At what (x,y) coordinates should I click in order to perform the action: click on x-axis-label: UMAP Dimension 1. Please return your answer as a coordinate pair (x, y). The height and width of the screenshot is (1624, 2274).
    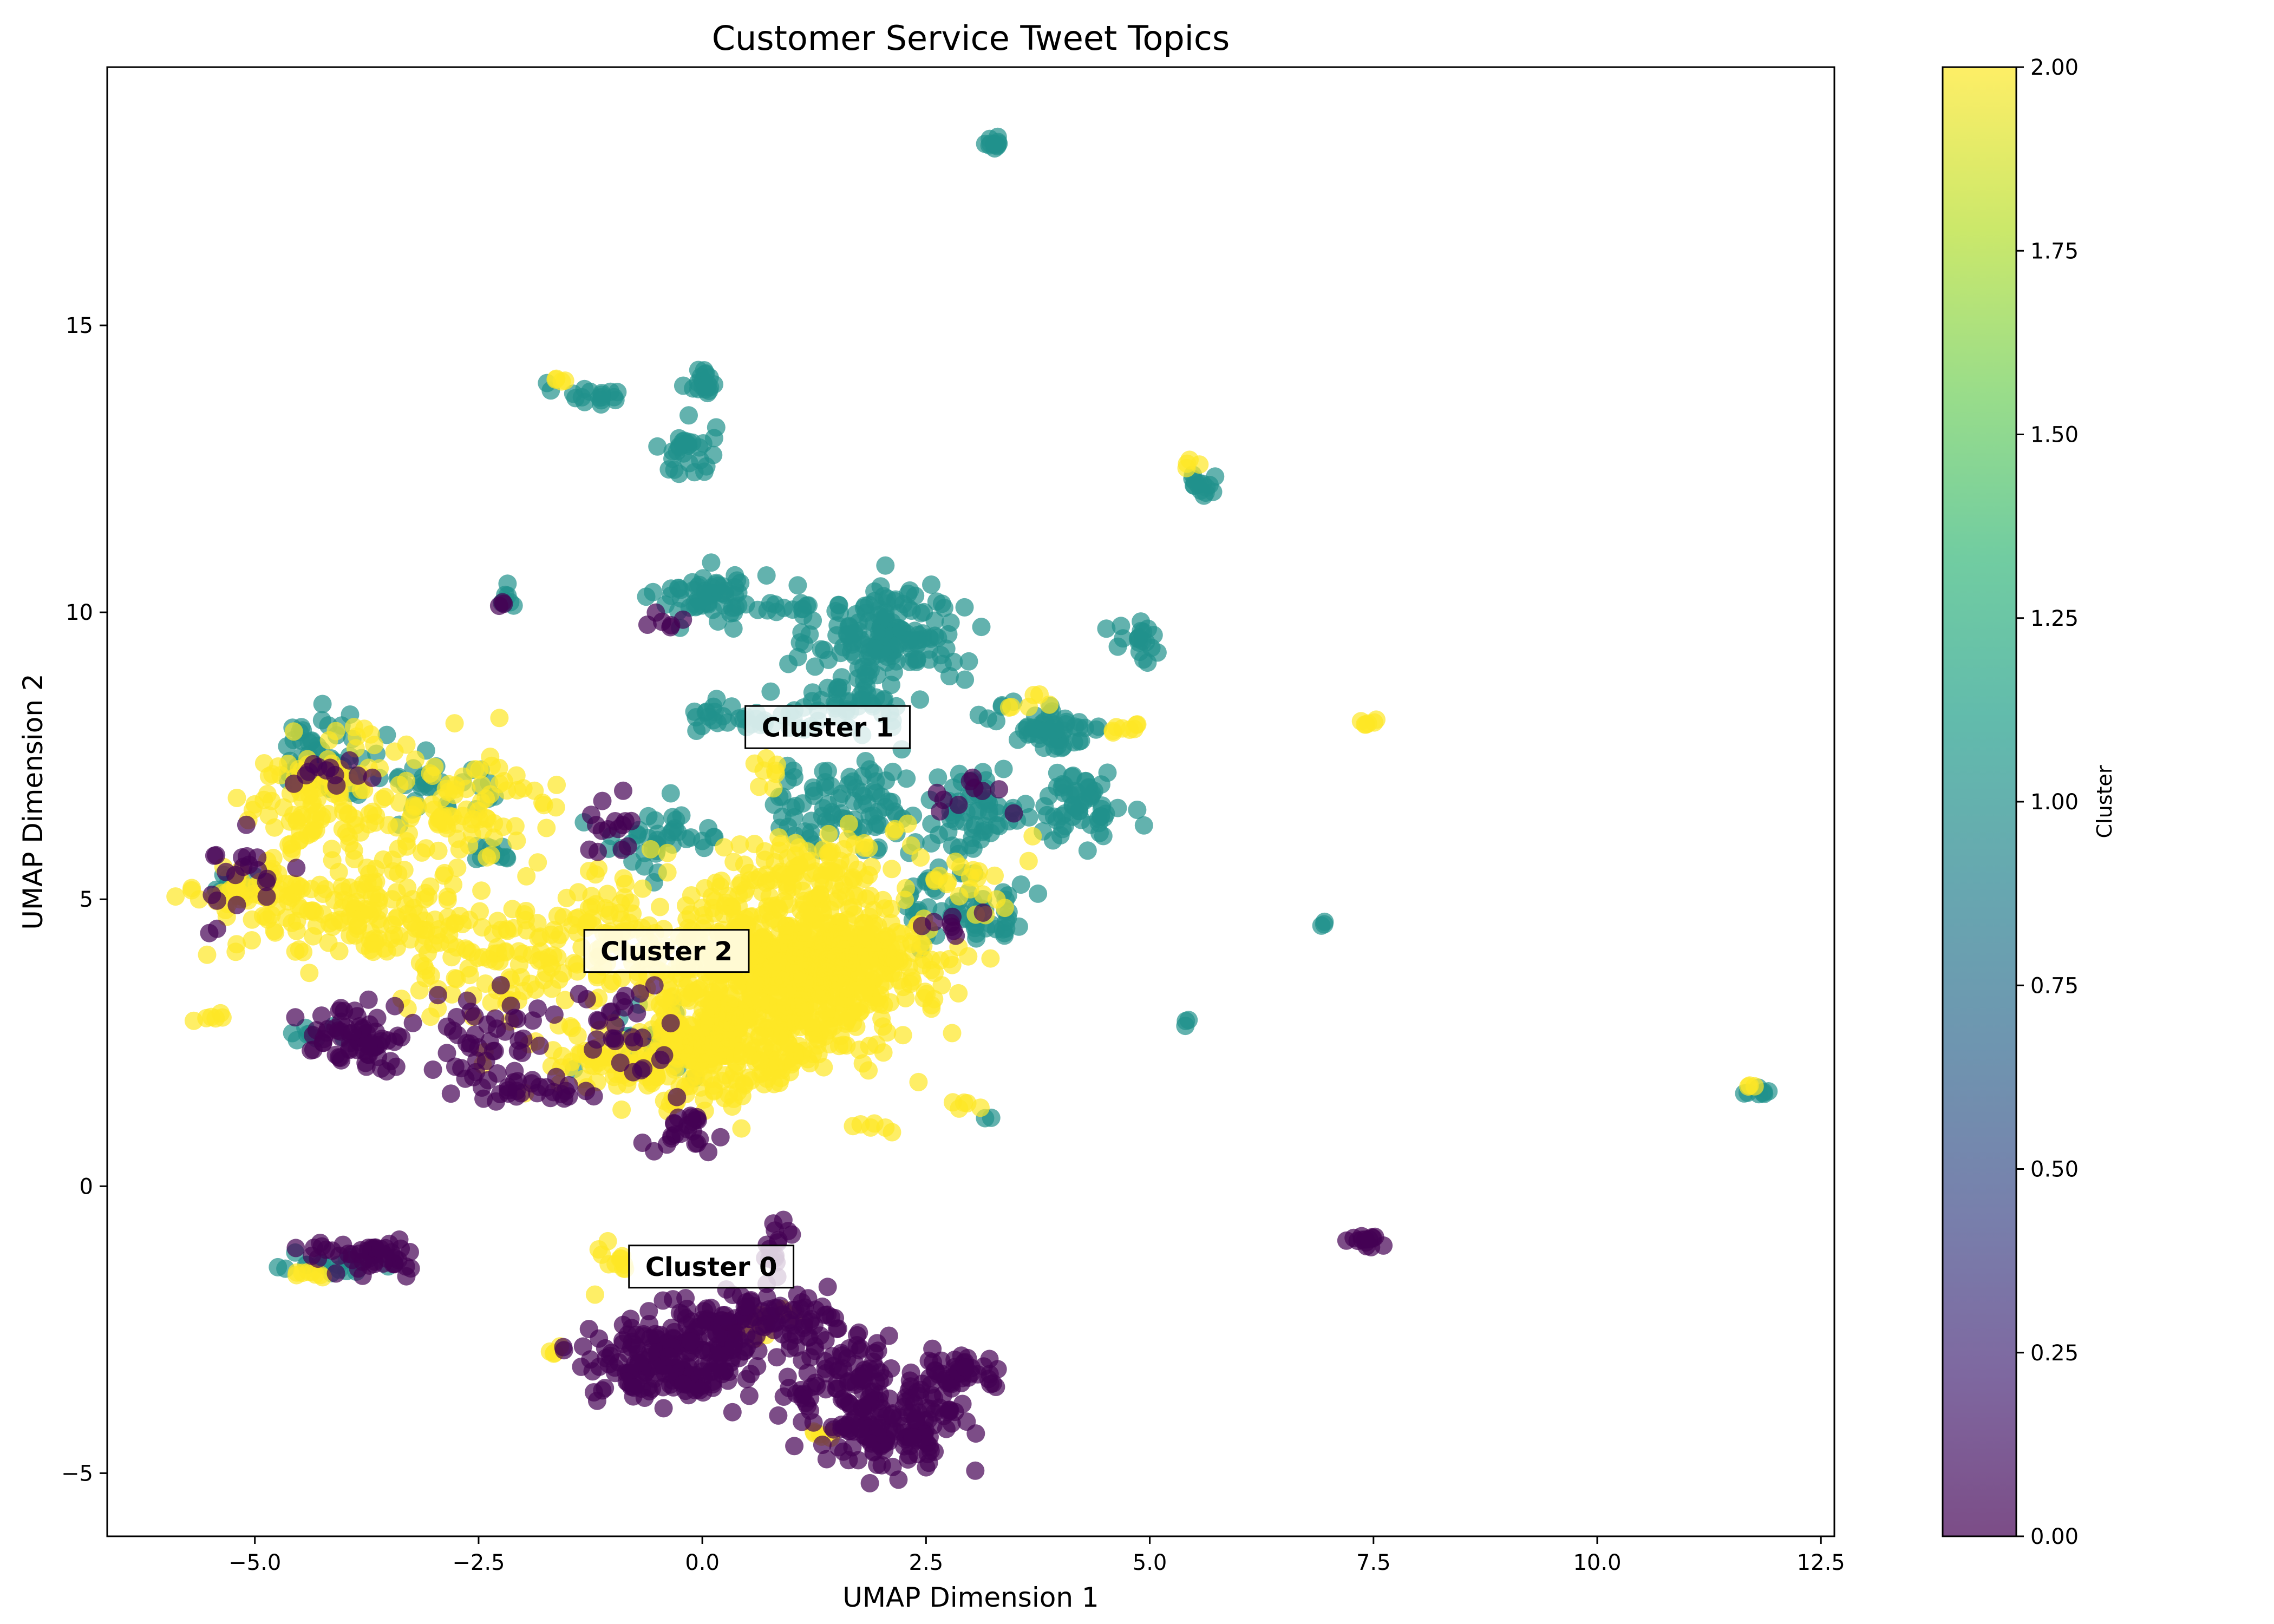
    Looking at the image, I should click on (971, 1597).